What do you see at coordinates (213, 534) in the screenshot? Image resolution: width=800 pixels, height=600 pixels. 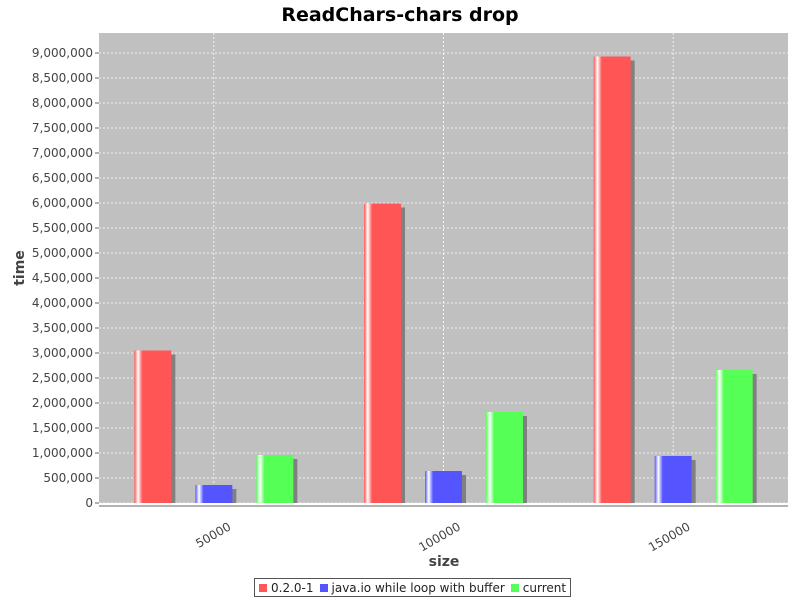 I see `x-tick-label: 50000` at bounding box center [213, 534].